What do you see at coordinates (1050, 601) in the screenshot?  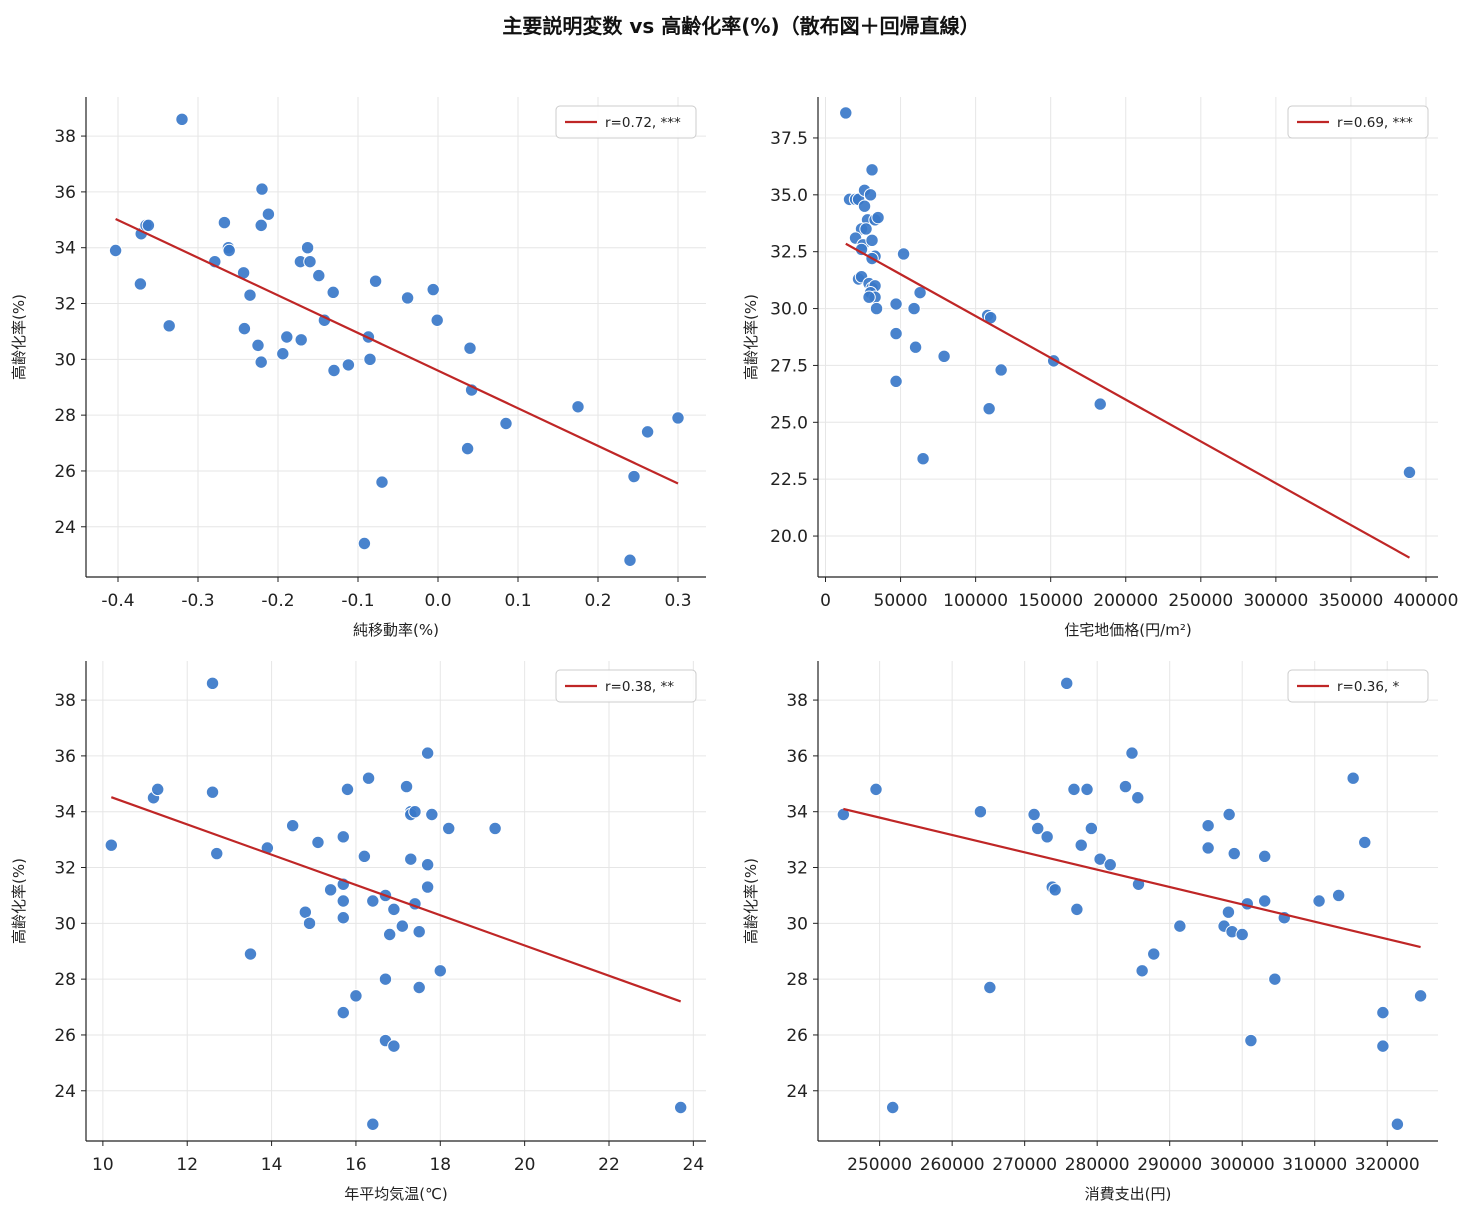 I see `x-tick-label: 150000` at bounding box center [1050, 601].